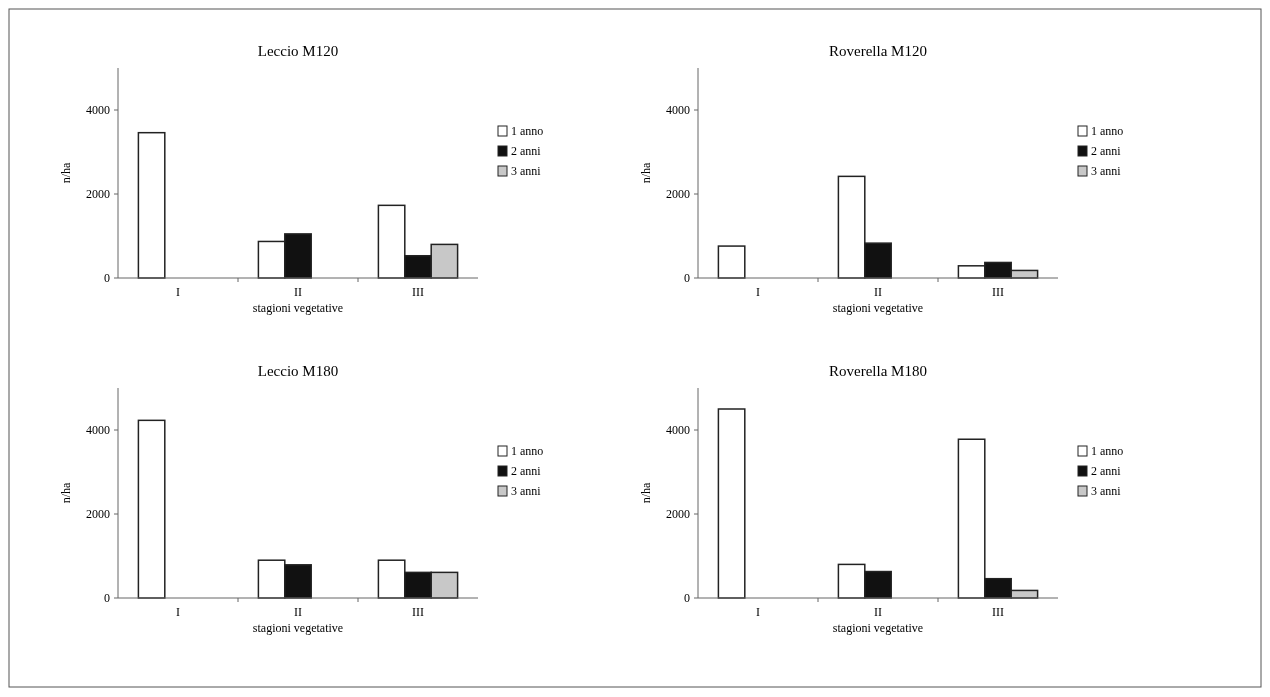 The image size is (1270, 697). What do you see at coordinates (298, 371) in the screenshot?
I see `chart-title: Leccio M180` at bounding box center [298, 371].